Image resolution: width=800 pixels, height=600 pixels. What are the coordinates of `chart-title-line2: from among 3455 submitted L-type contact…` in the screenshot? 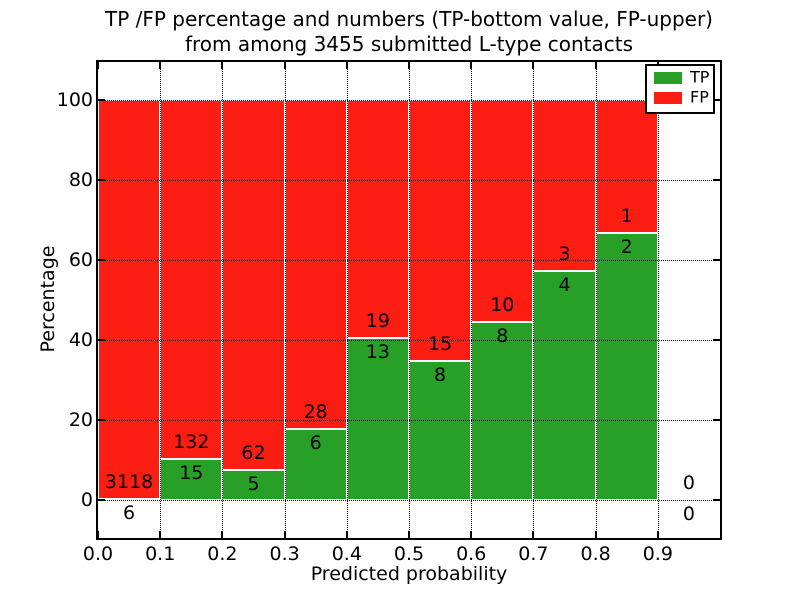 It's located at (409, 44).